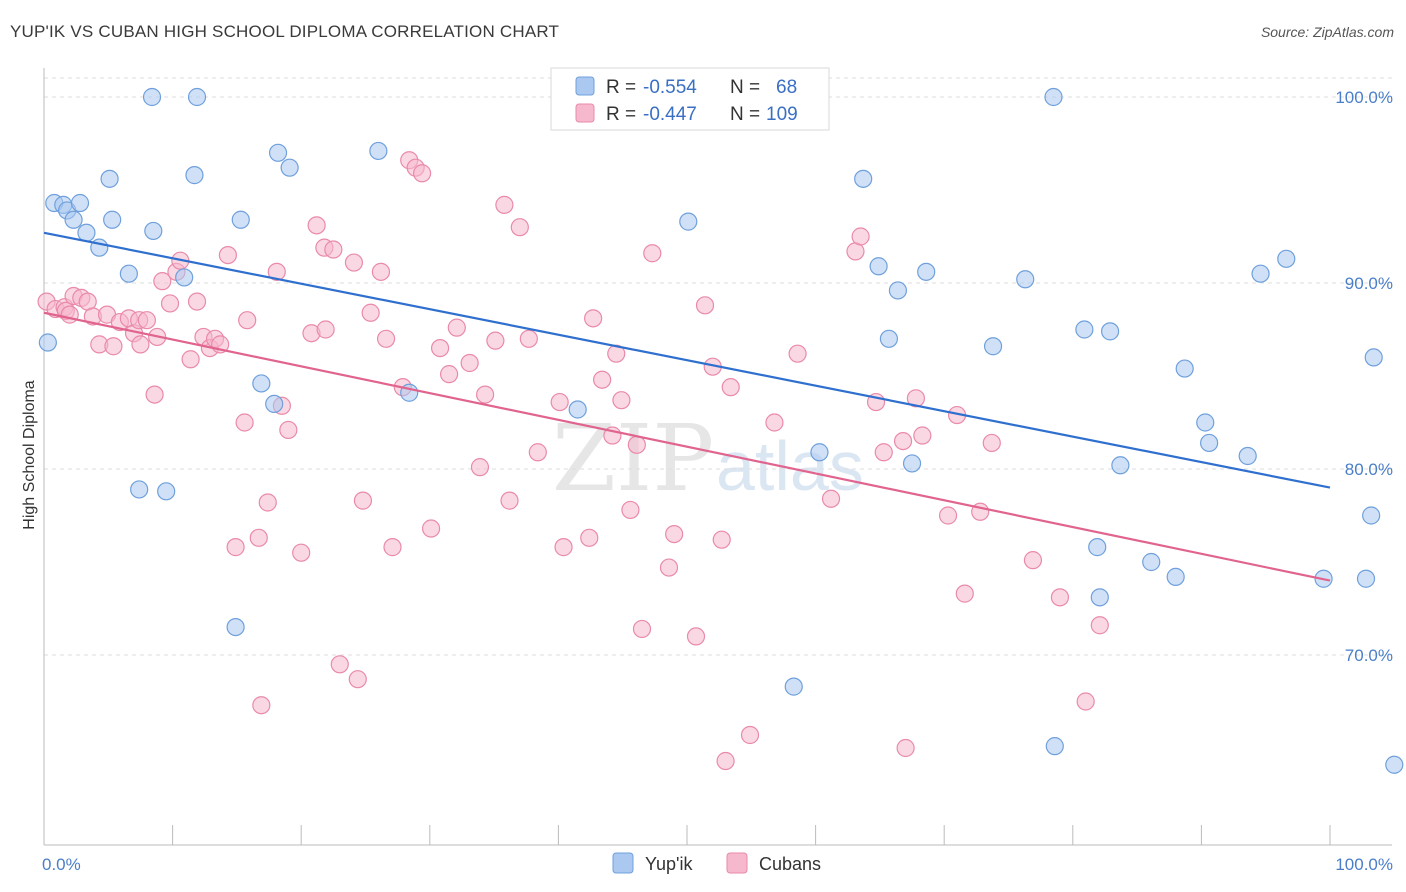  What do you see at coordinates (737, 863) in the screenshot?
I see `bottom-legend-swatch-cubans` at bounding box center [737, 863].